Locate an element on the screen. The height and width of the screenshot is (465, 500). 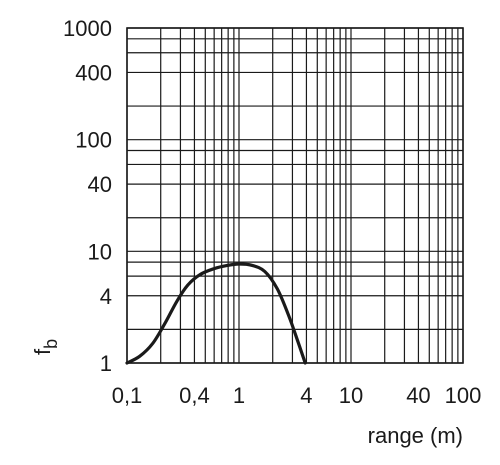
y-tick-label: 1 is located at coordinates (106, 363).